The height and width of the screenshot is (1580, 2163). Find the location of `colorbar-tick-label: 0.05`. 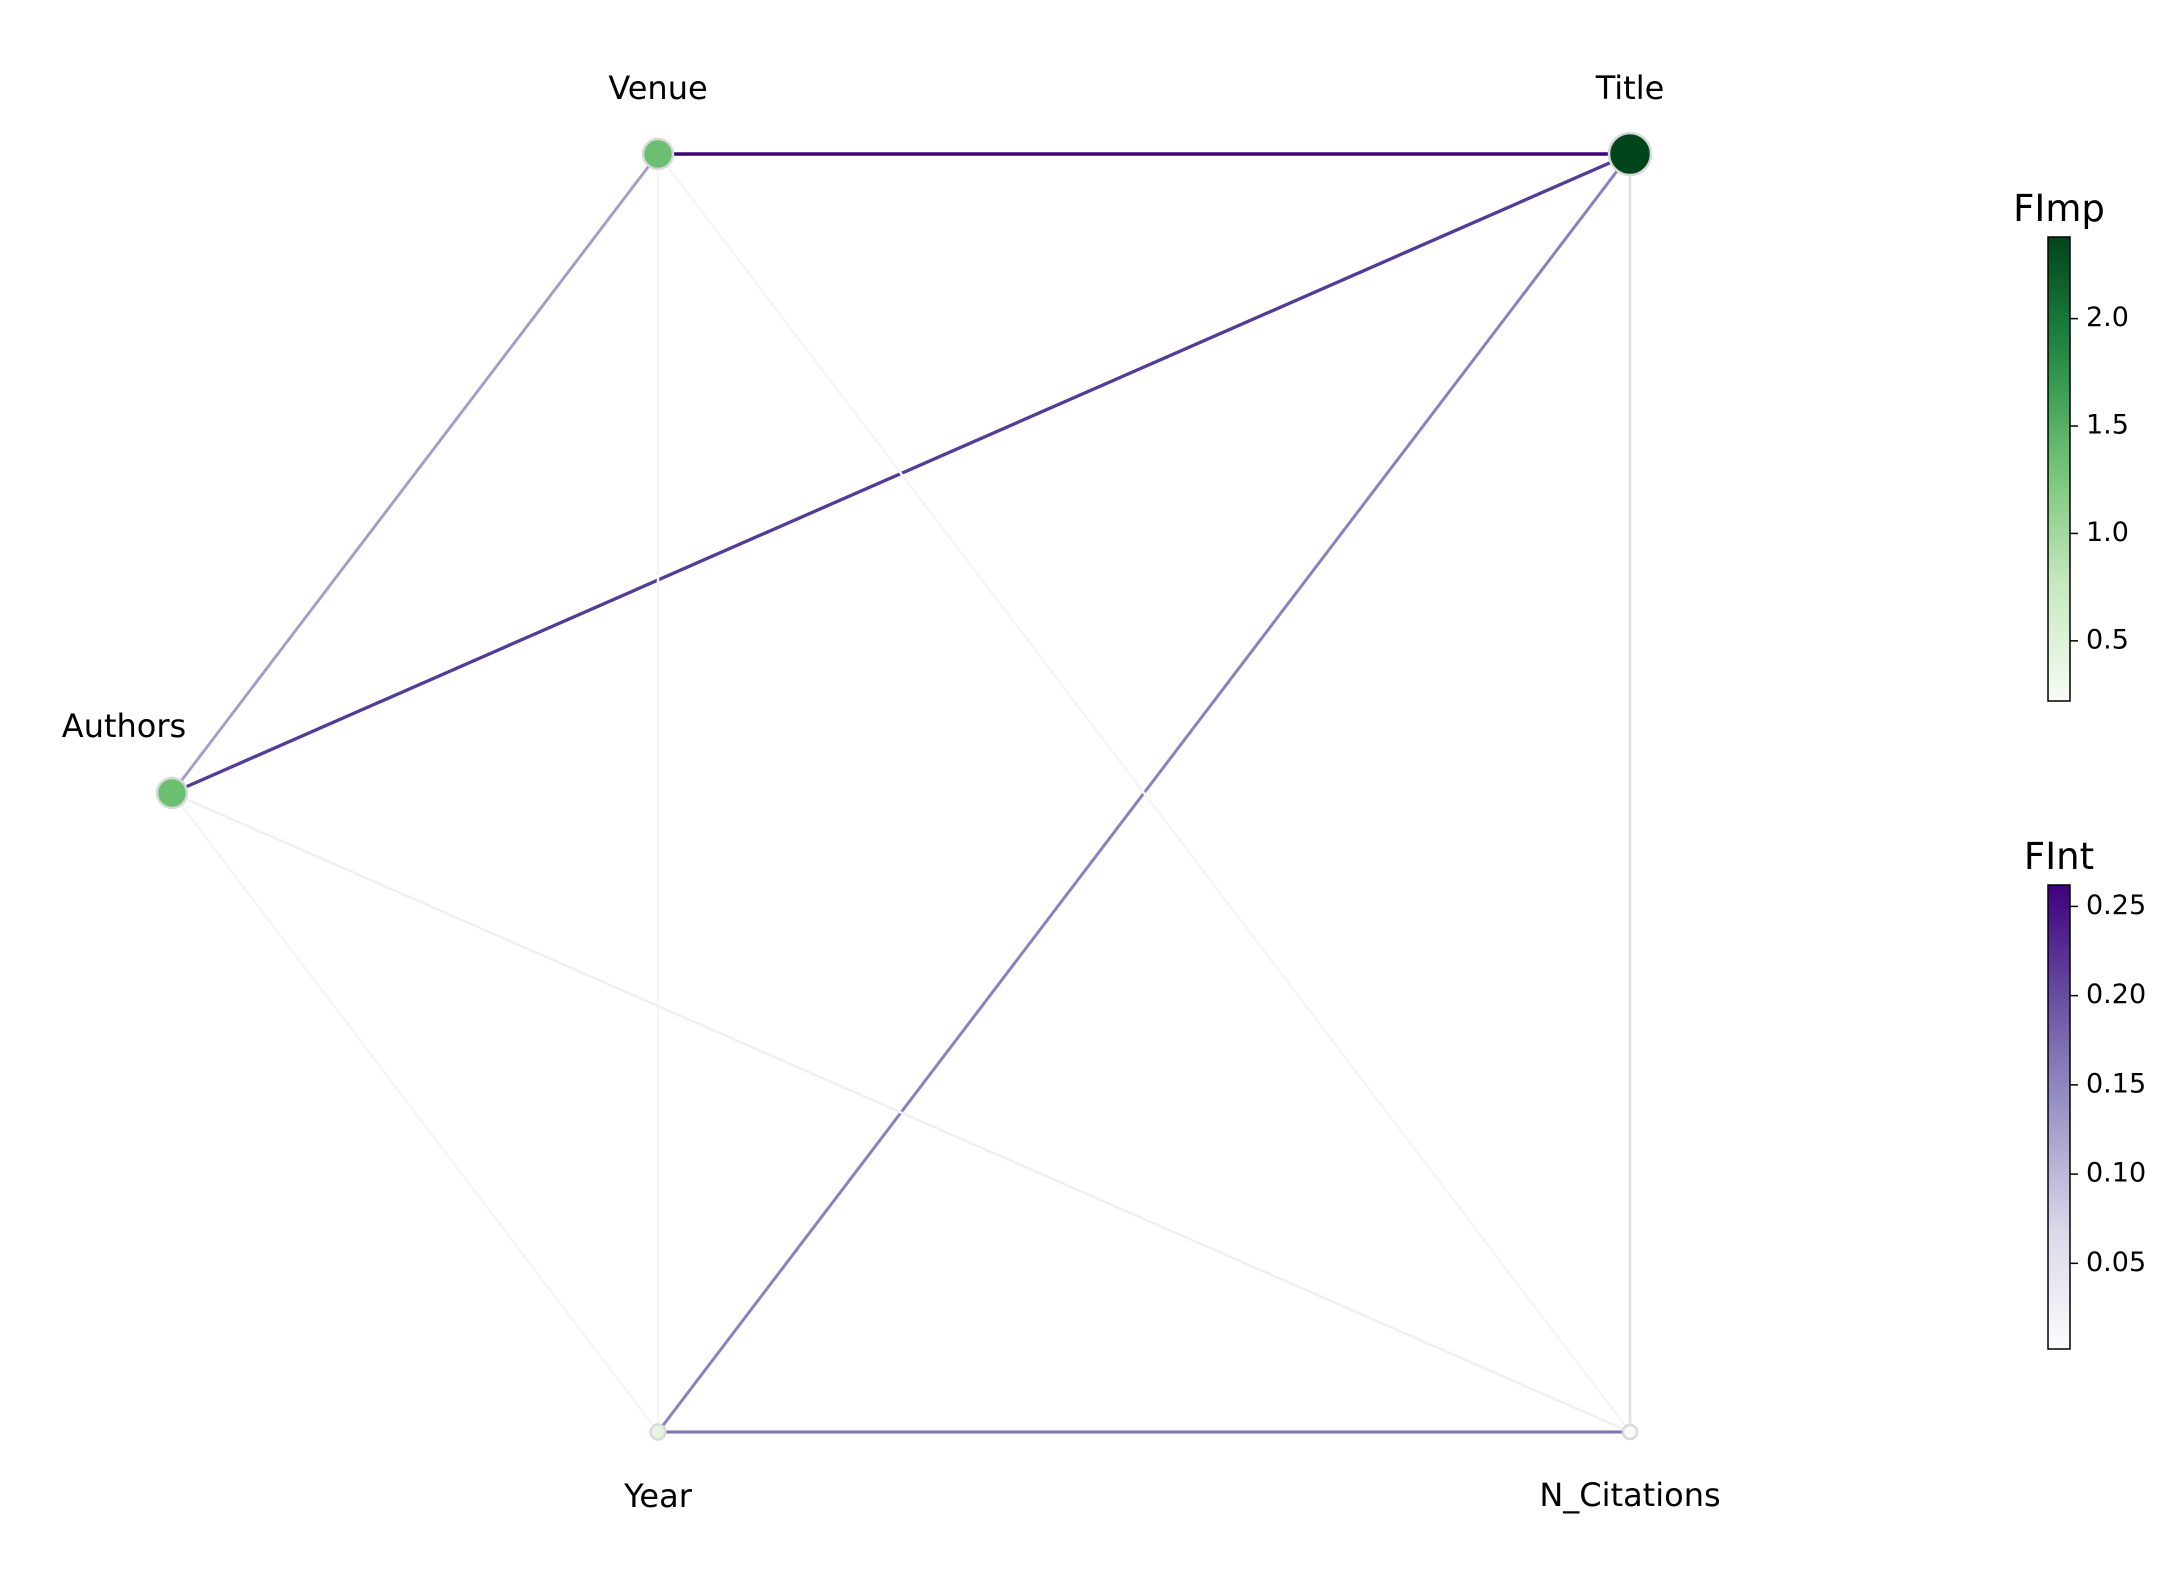

colorbar-tick-label: 0.05 is located at coordinates (2116, 1262).